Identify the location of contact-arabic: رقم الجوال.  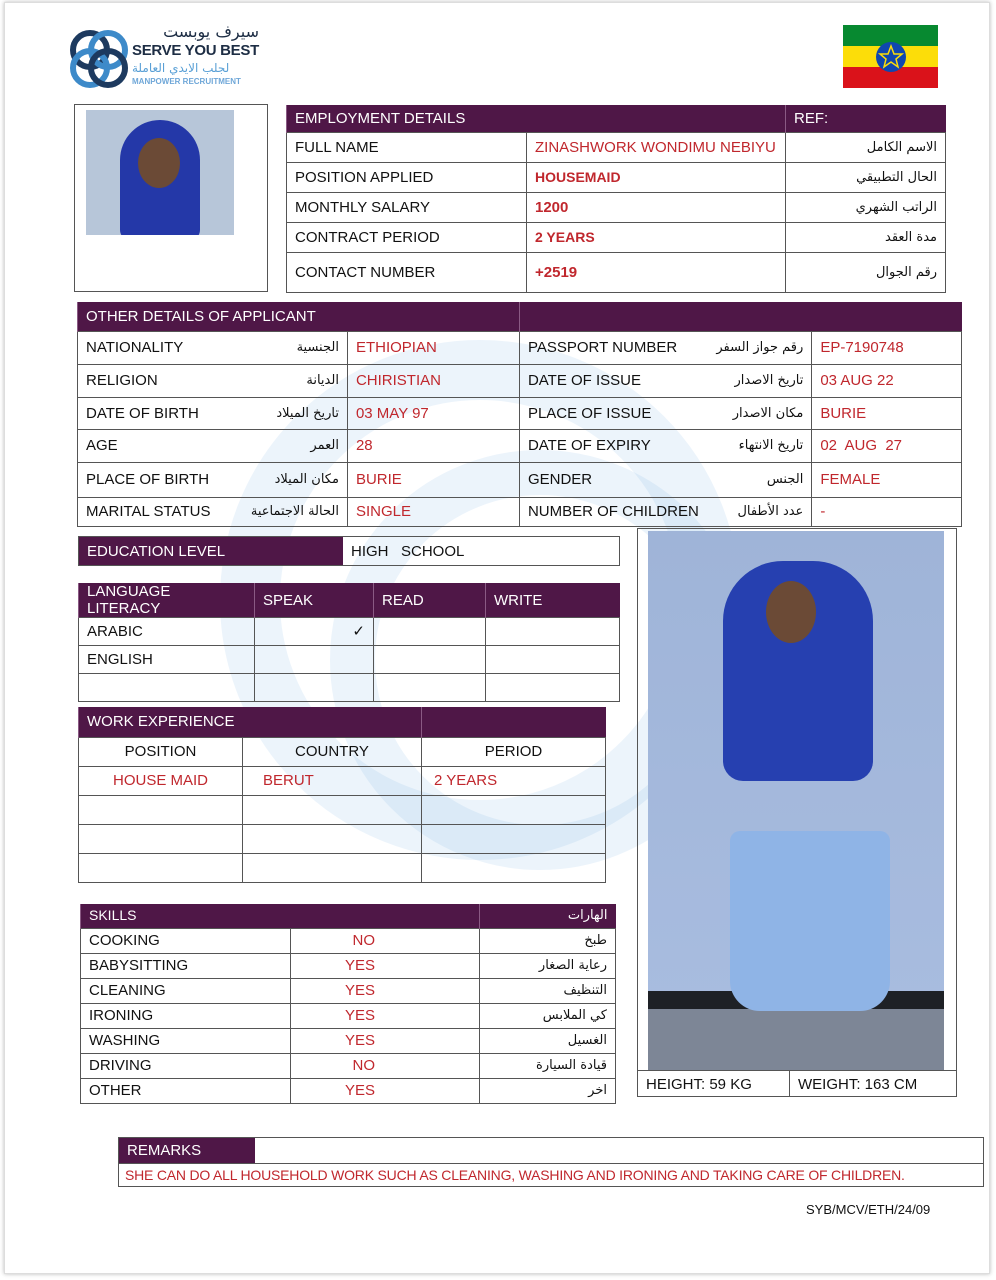
(865, 272).